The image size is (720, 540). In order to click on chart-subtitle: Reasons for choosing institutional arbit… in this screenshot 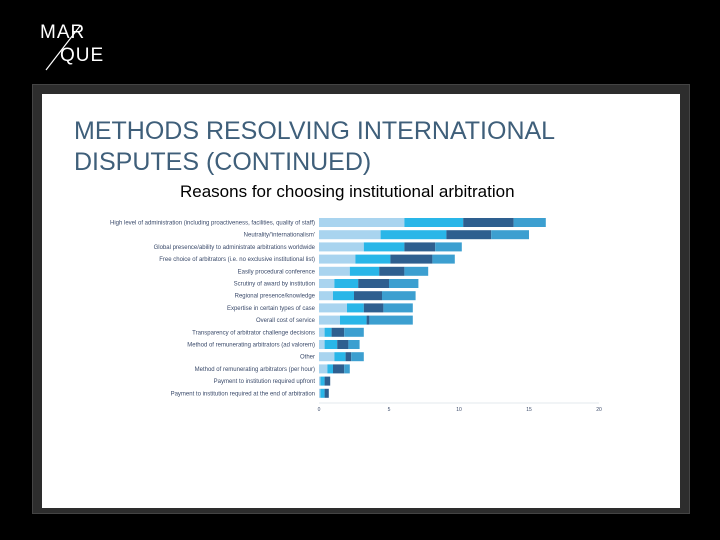, I will do `click(347, 191)`.